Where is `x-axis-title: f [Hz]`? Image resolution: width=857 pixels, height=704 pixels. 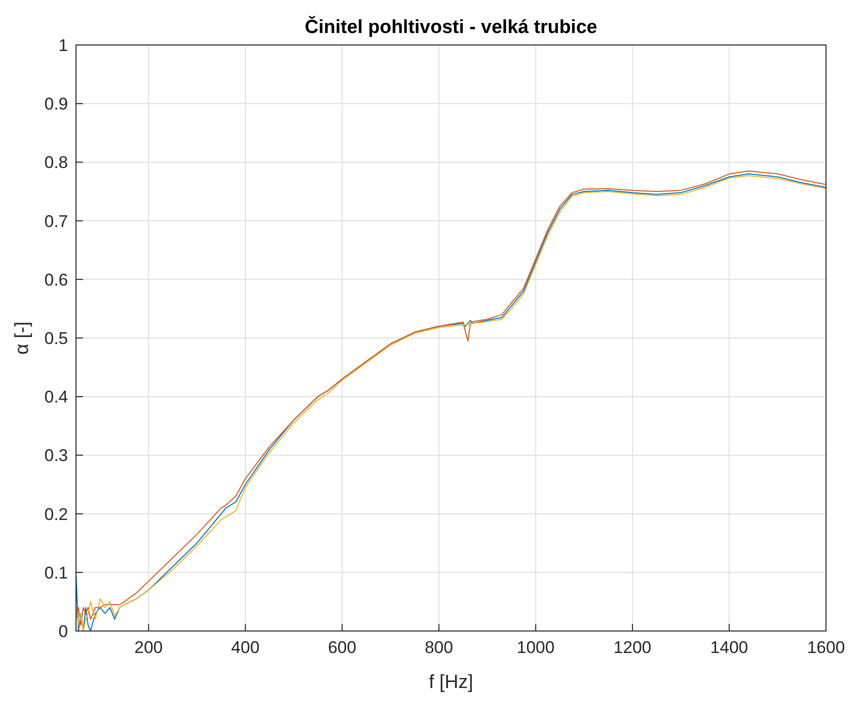 x-axis-title: f [Hz] is located at coordinates (451, 682).